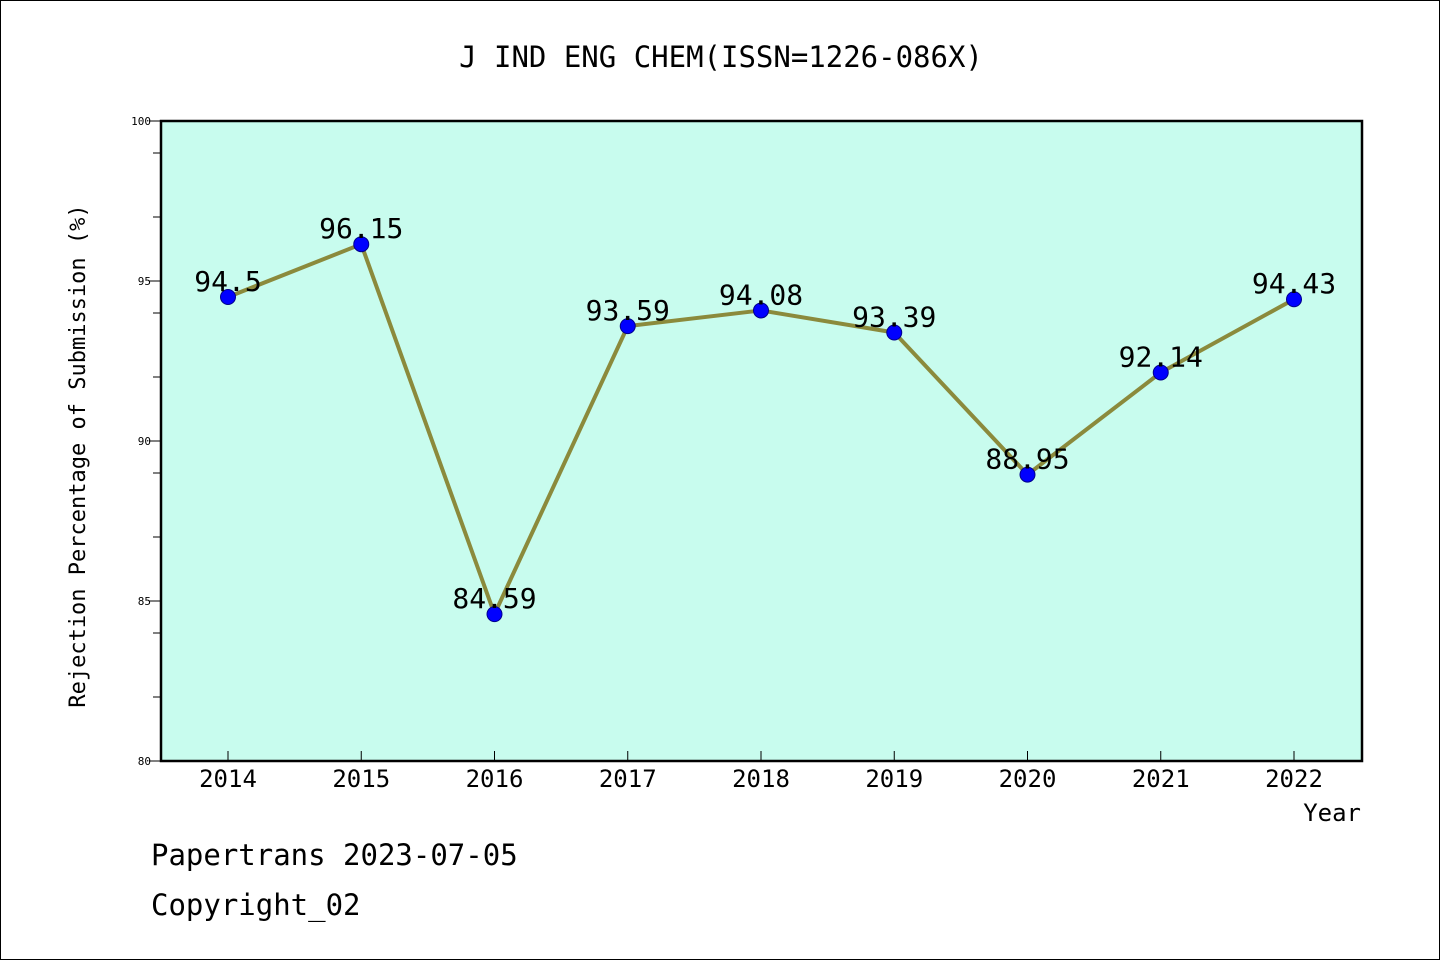 The width and height of the screenshot is (1440, 960). Describe the element at coordinates (1028, 779) in the screenshot. I see `x-tick-label: 2020` at that location.